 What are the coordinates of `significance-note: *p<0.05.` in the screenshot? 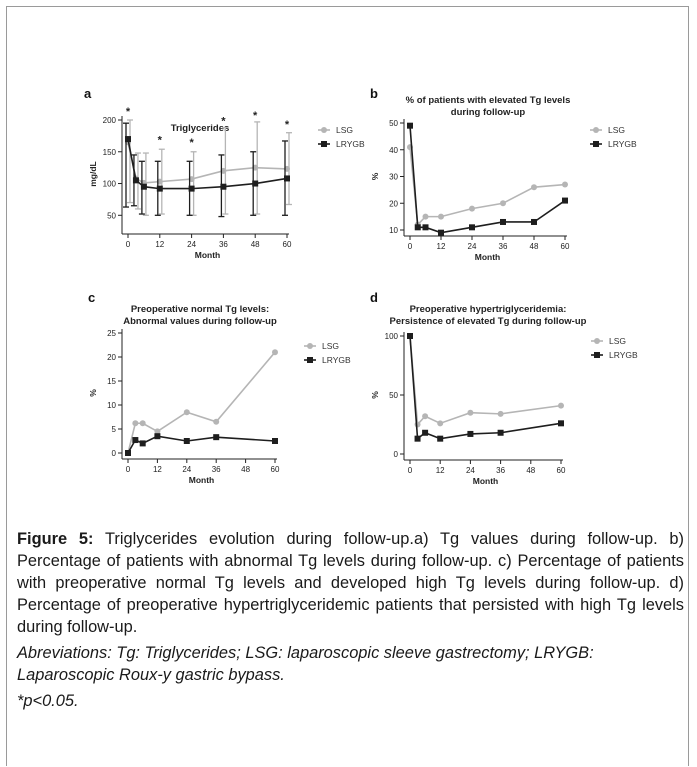 It's located at (48, 701).